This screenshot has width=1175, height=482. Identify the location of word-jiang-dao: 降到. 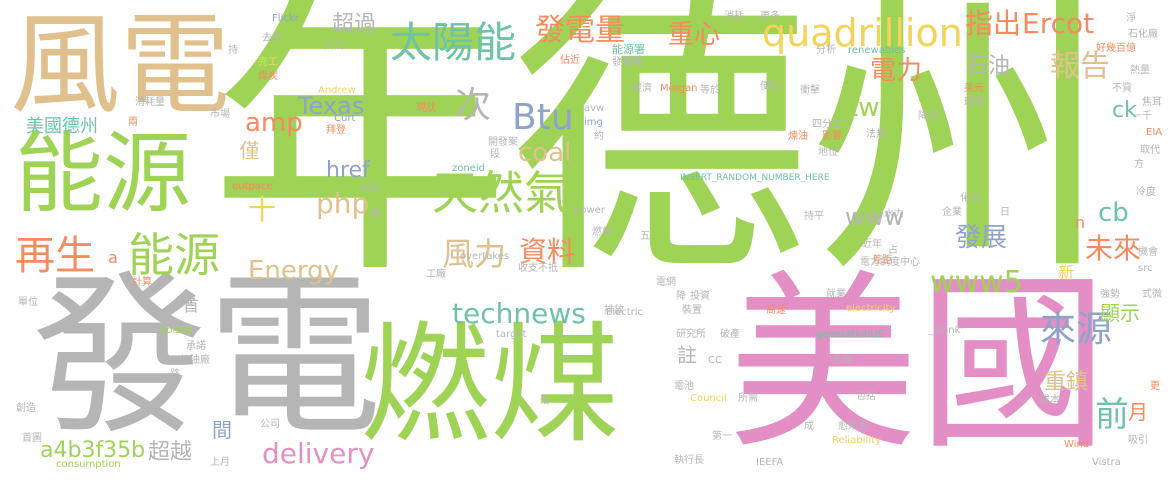
(928, 116).